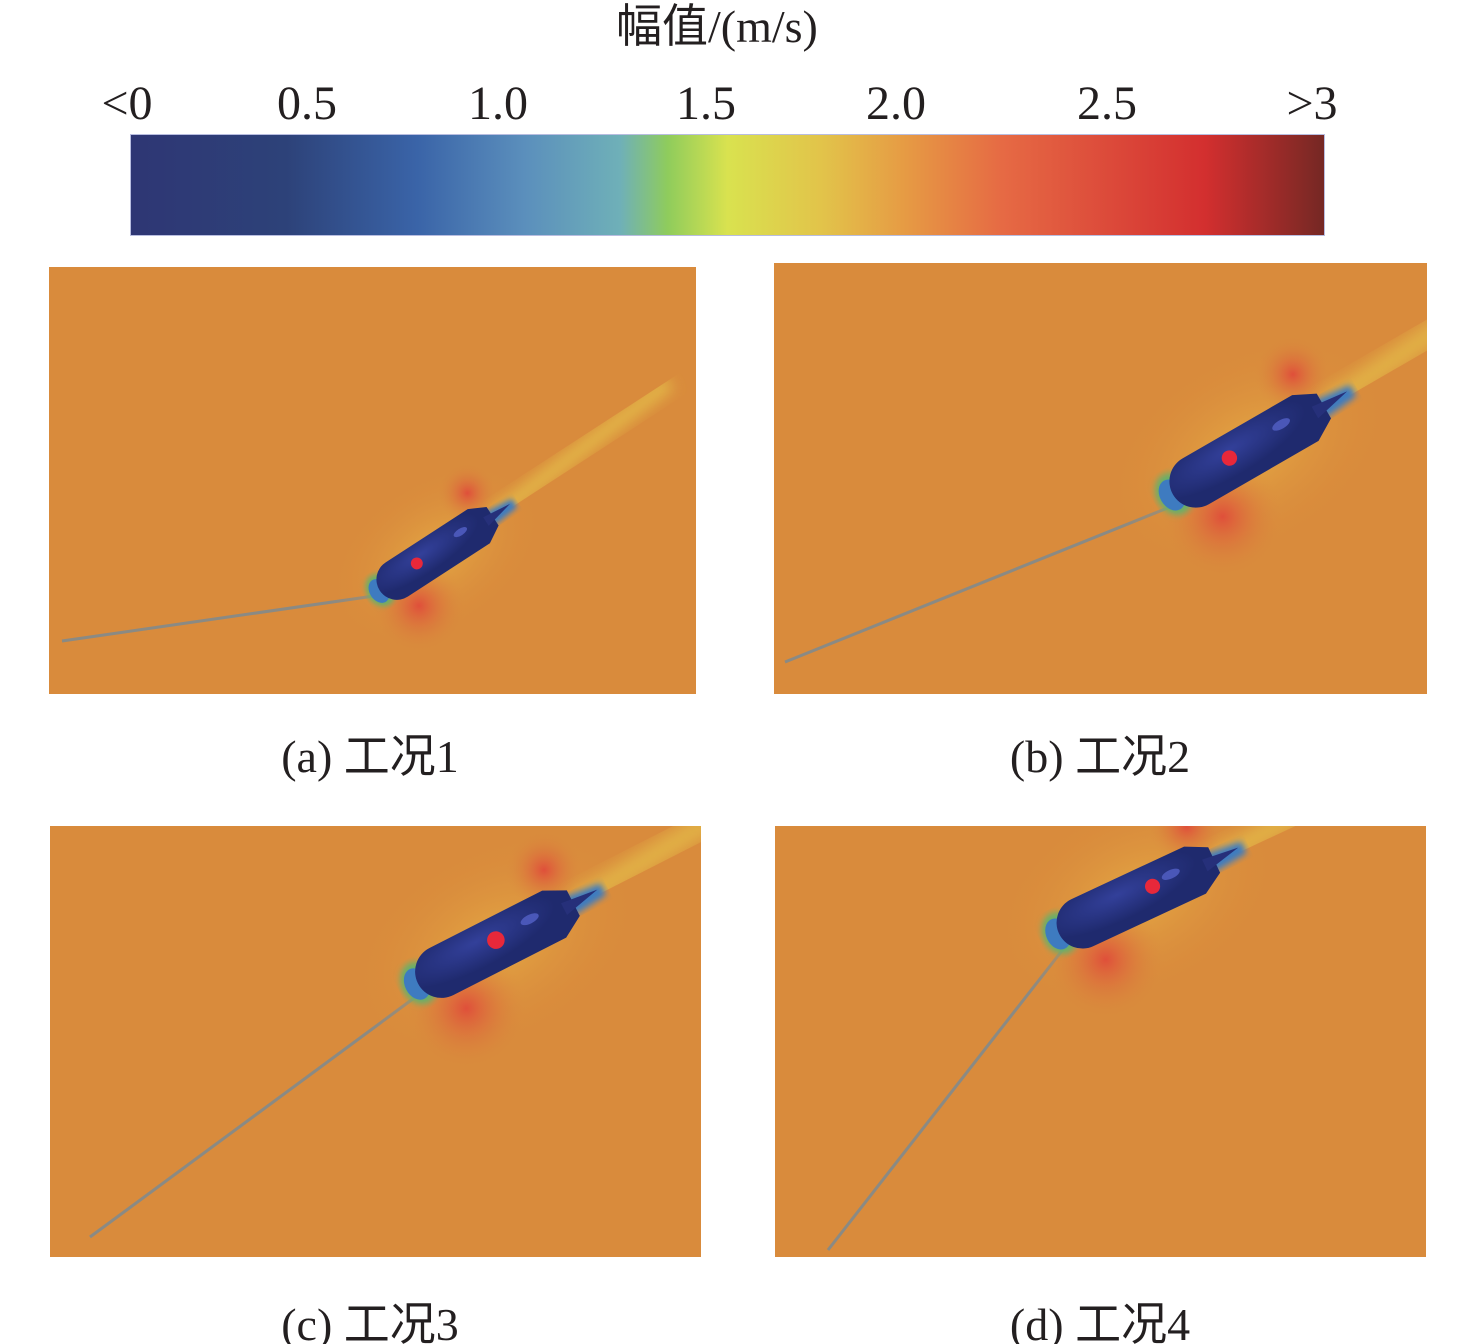 The image size is (1476, 1344). Describe the element at coordinates (706, 103) in the screenshot. I see `colorbar-tick: 1.5` at that location.